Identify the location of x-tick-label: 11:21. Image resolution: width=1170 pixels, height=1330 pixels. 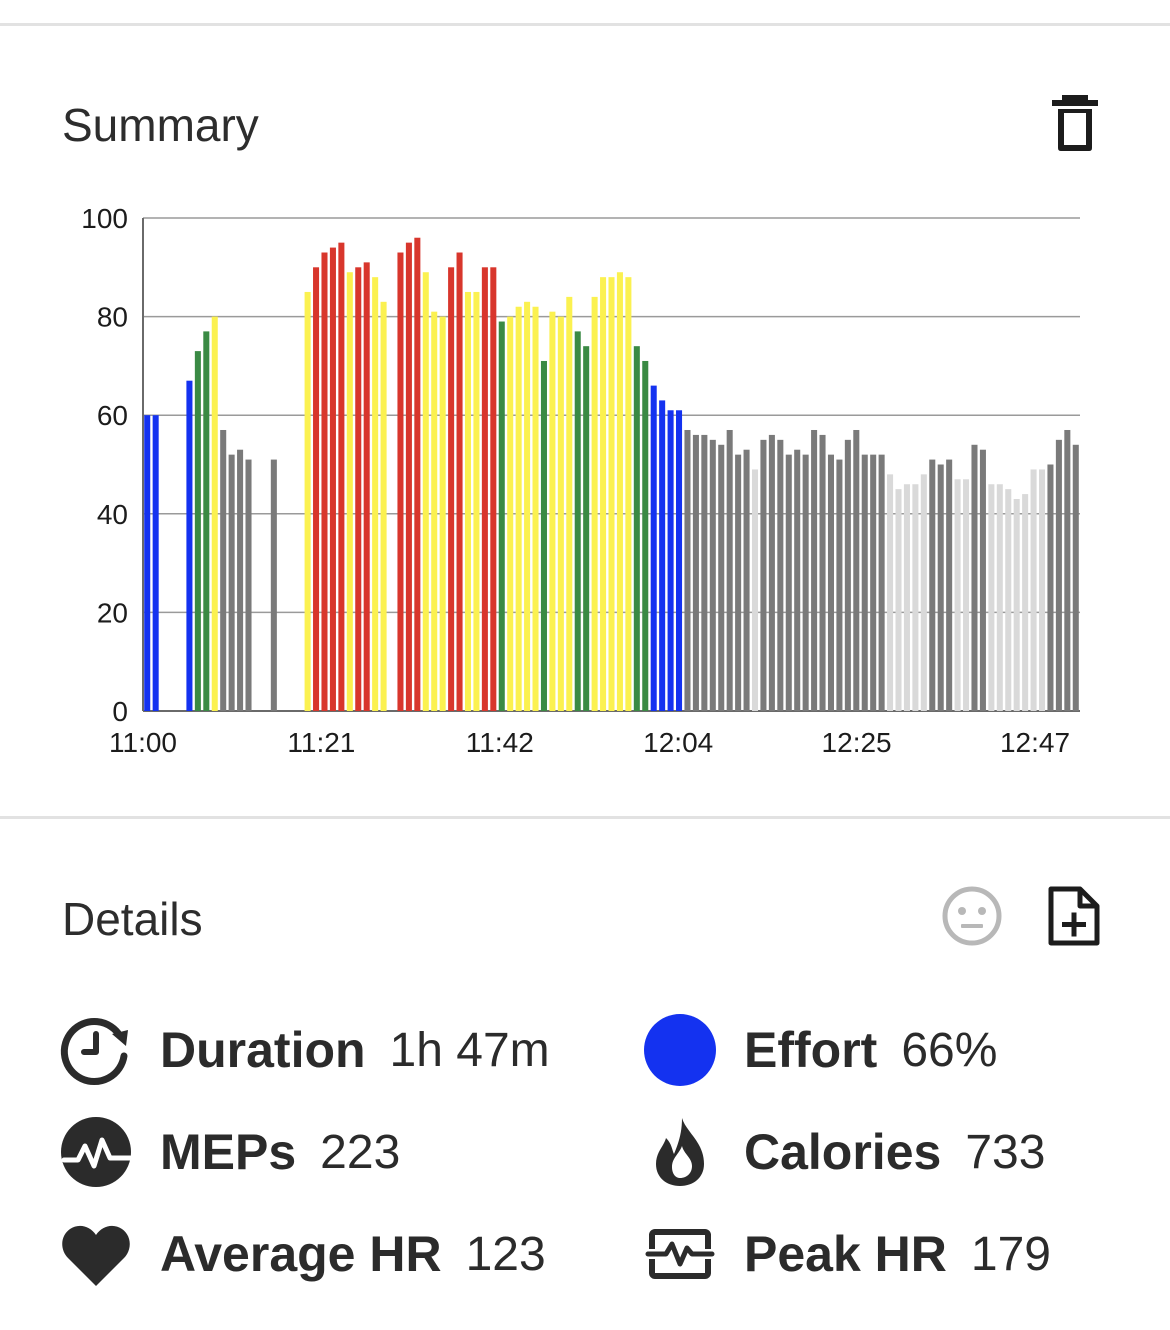
(321, 742).